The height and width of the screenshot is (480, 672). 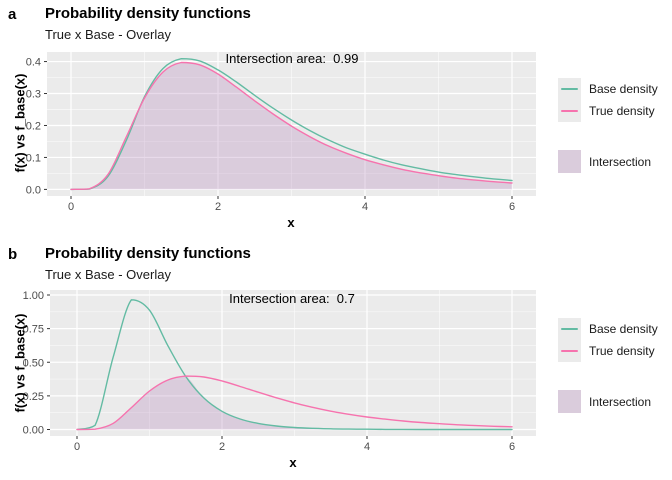 What do you see at coordinates (13, 254) in the screenshot?
I see `panel-tag: b` at bounding box center [13, 254].